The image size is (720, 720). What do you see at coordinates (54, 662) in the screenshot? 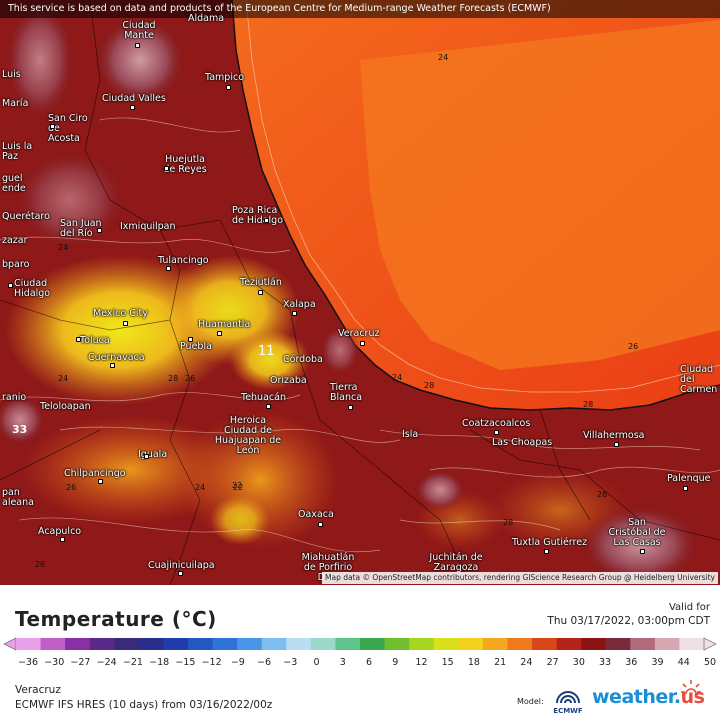
I see `scale-tick-label: −30` at bounding box center [54, 662].